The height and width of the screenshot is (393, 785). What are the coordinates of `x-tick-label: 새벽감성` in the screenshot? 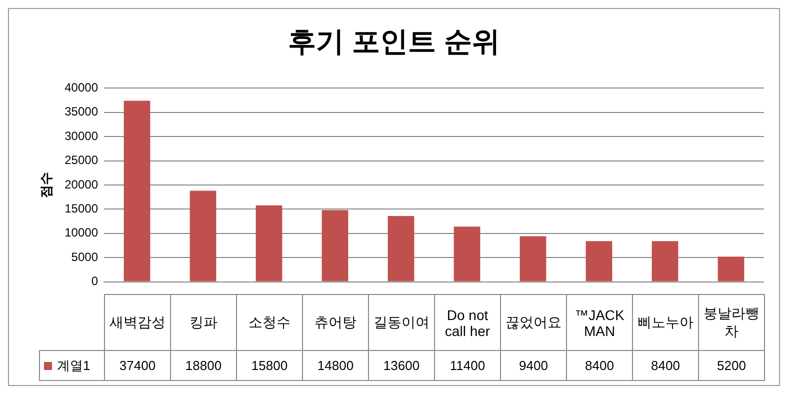 It's located at (137, 322).